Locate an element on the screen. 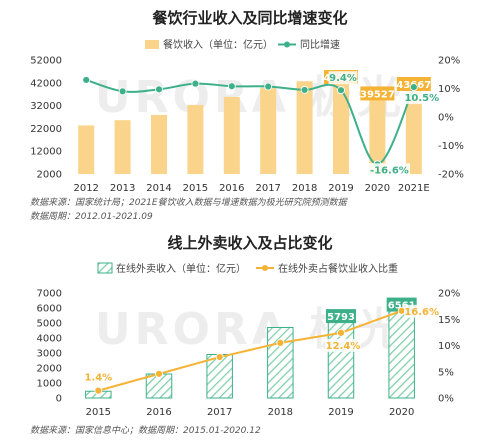  line-value-bg-2021E is located at coordinates (422, 98).